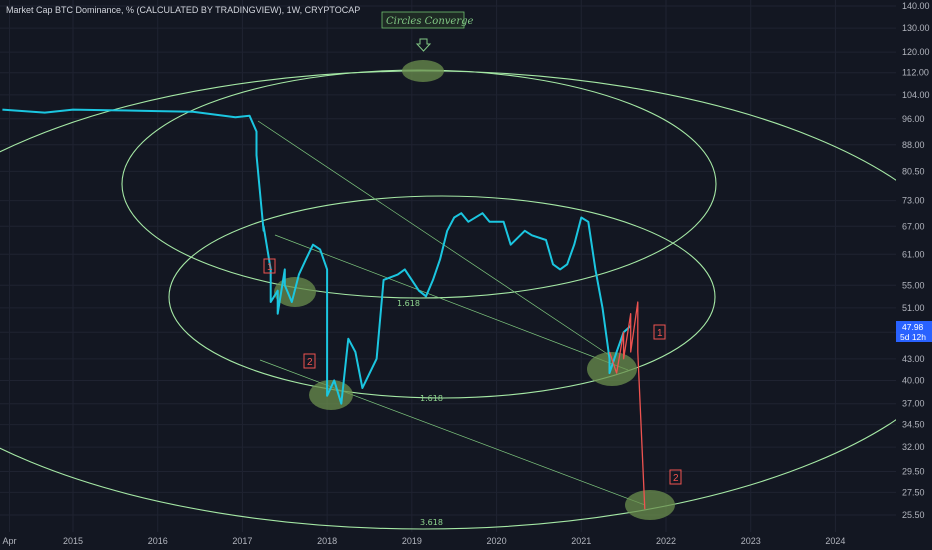 The height and width of the screenshot is (550, 932). I want to click on y-tick-label: 104.00, so click(916, 95).